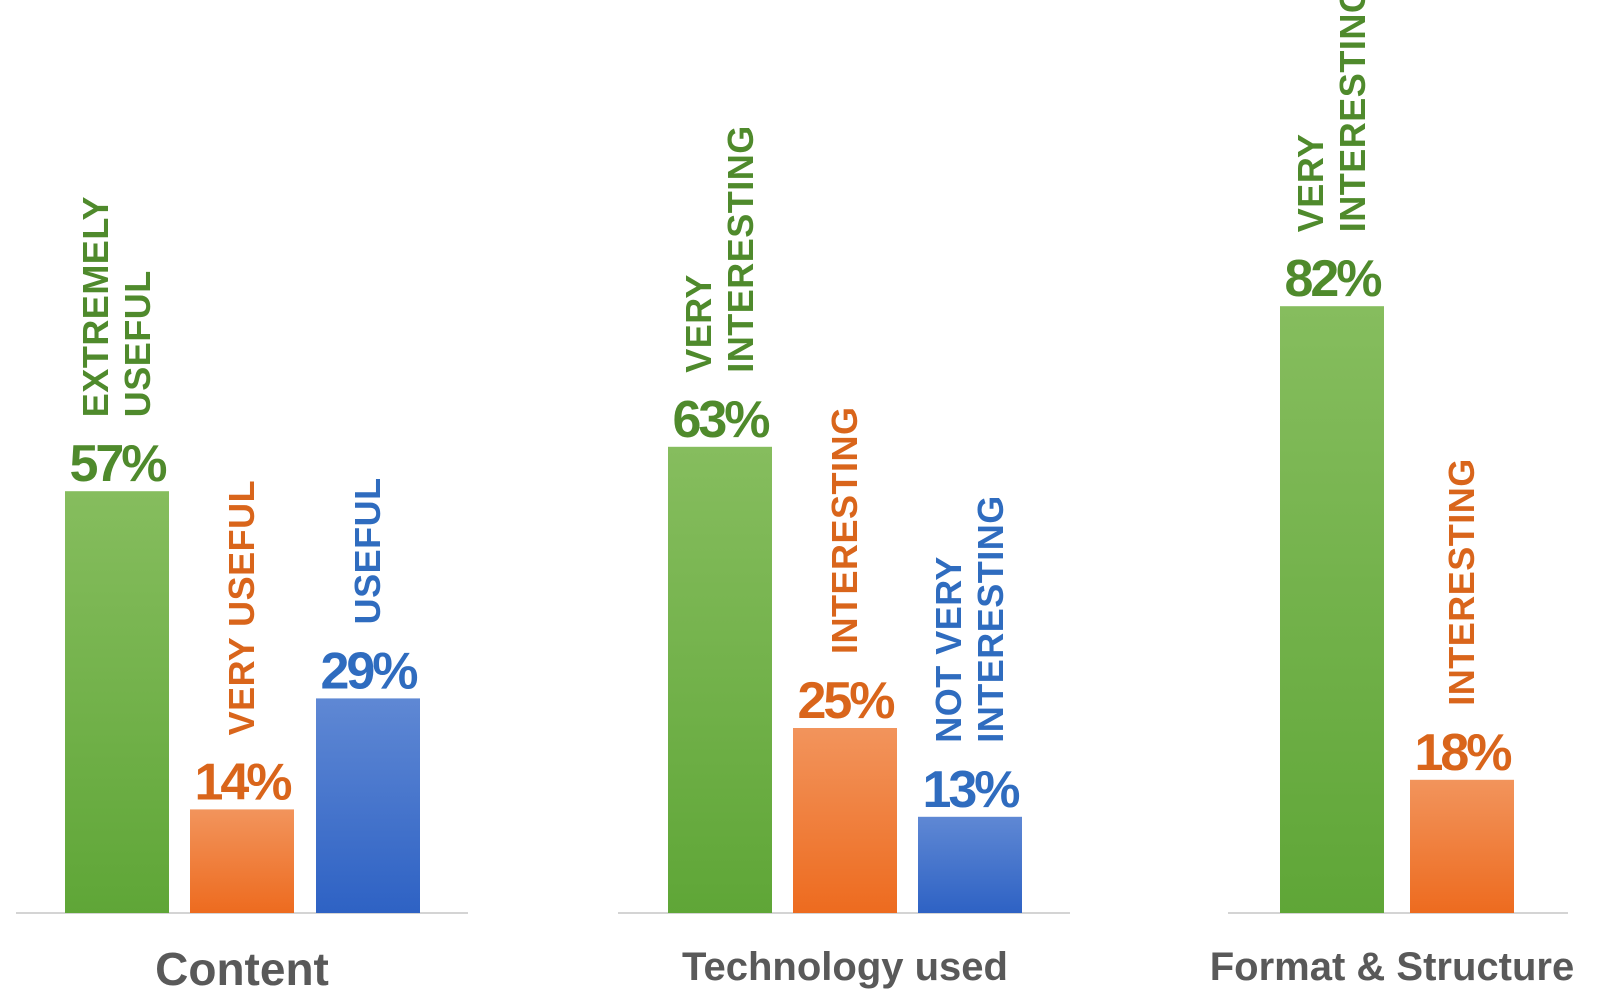  Describe the element at coordinates (368, 671) in the screenshot. I see `value-label: 29%` at that location.